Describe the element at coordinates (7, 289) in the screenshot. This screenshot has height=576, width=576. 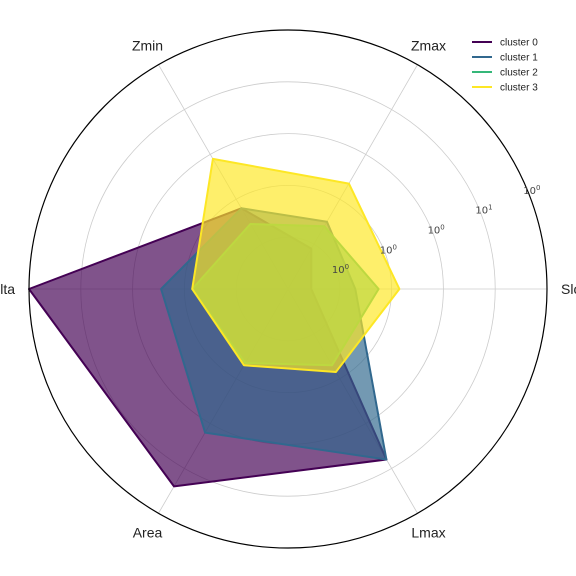
I see `axis-label-delta: Delta` at that location.